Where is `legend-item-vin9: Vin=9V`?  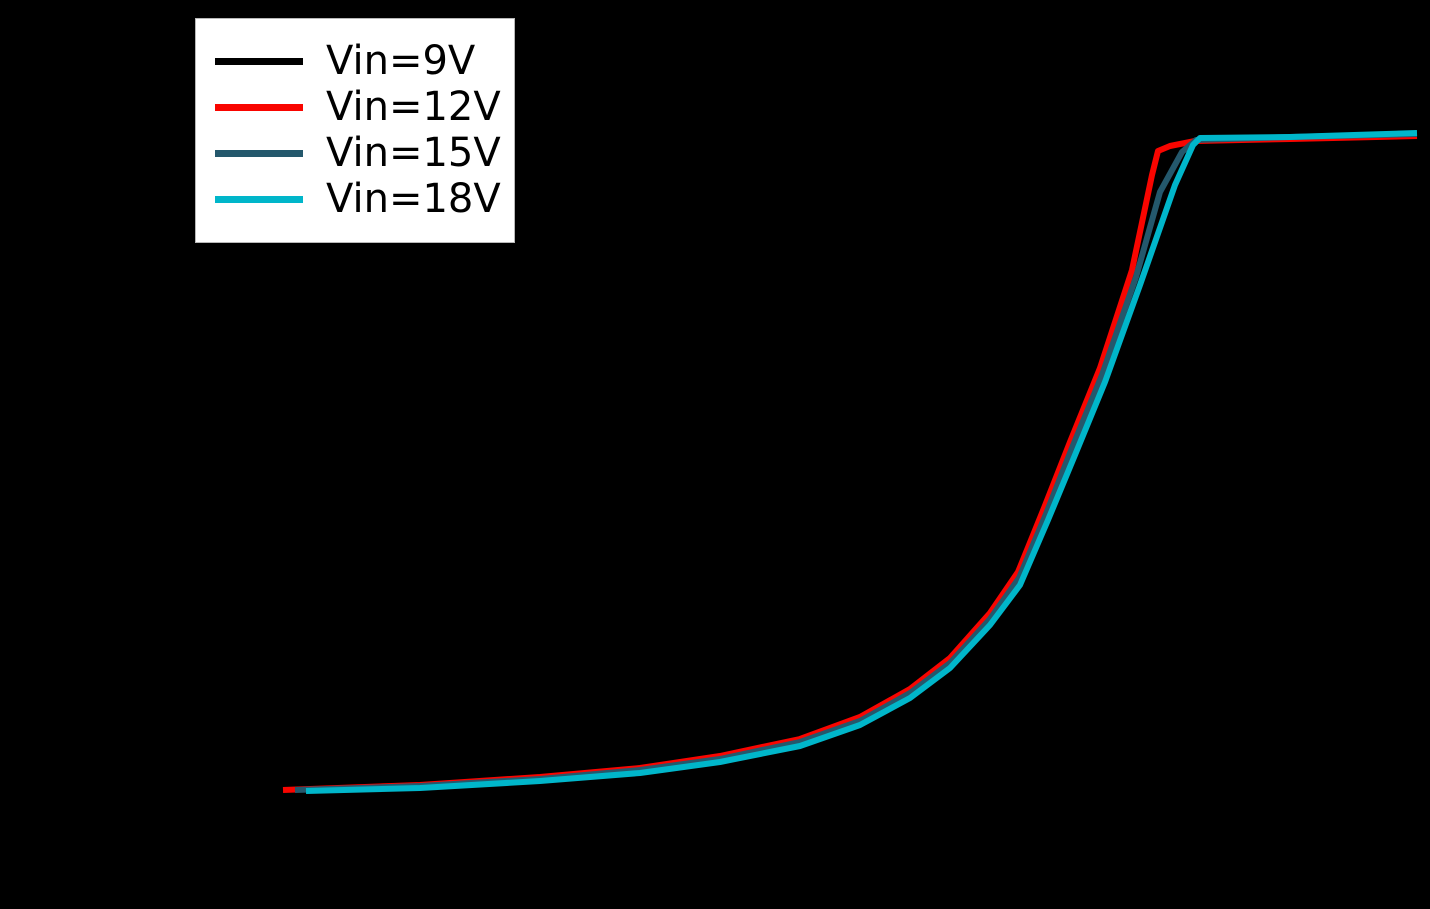
legend-item-vin9: Vin=9V is located at coordinates (355, 61).